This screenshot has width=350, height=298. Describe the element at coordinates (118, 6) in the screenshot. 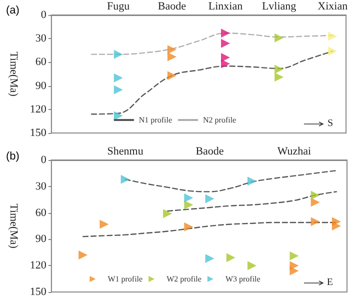

I see `x-tick-label: Fugu` at that location.